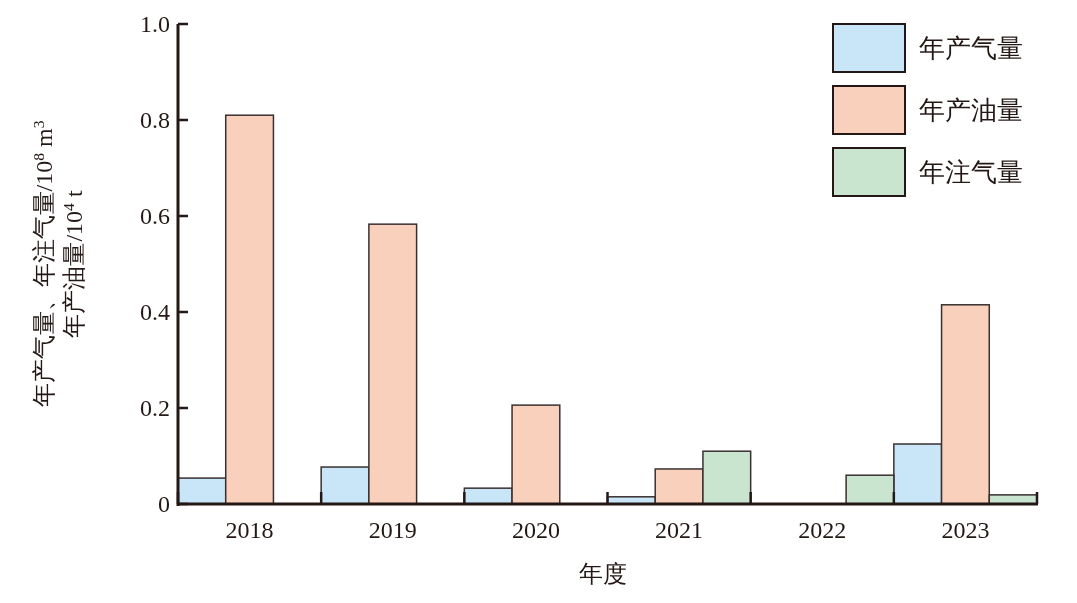 The height and width of the screenshot is (603, 1077). Describe the element at coordinates (155, 120) in the screenshot. I see `y-tick-label: 0.8` at that location.